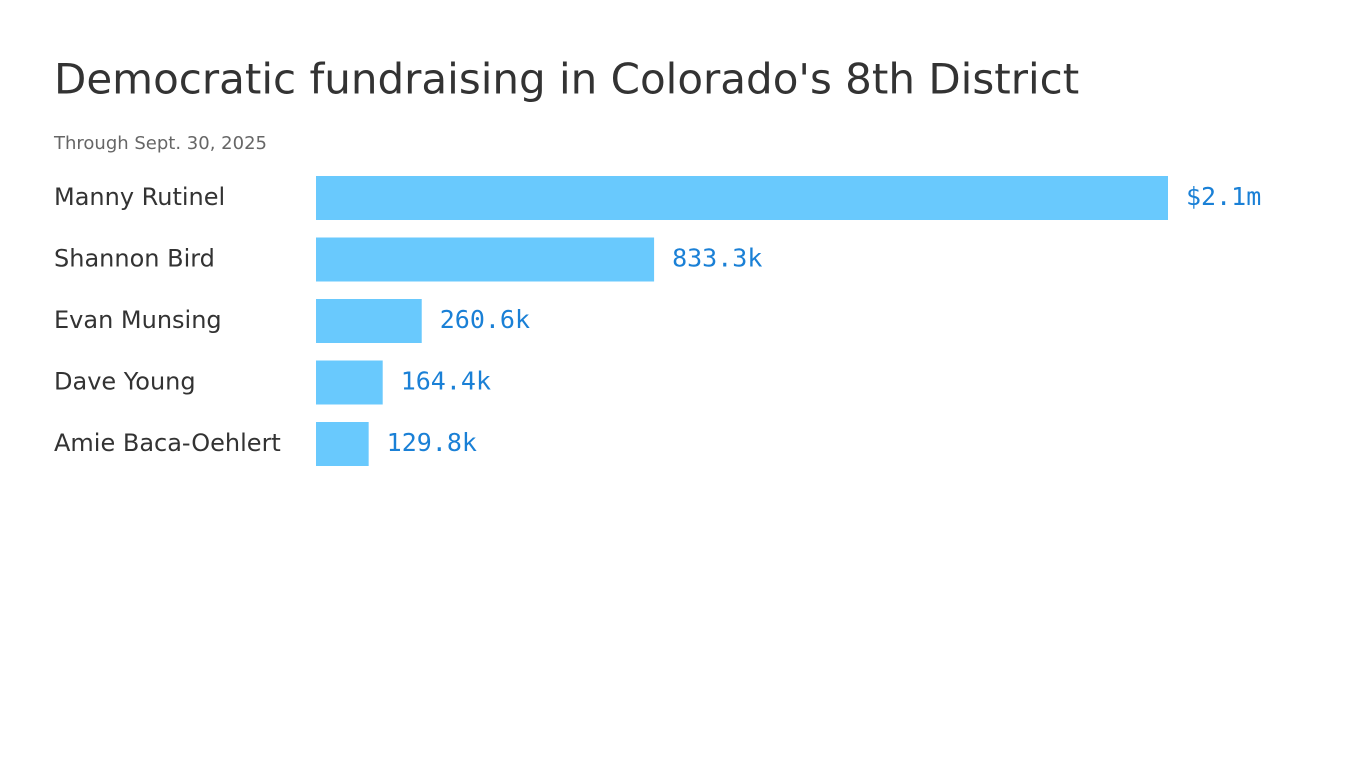 The image size is (1366, 768). Describe the element at coordinates (125, 382) in the screenshot. I see `category-label: Dave Young` at that location.